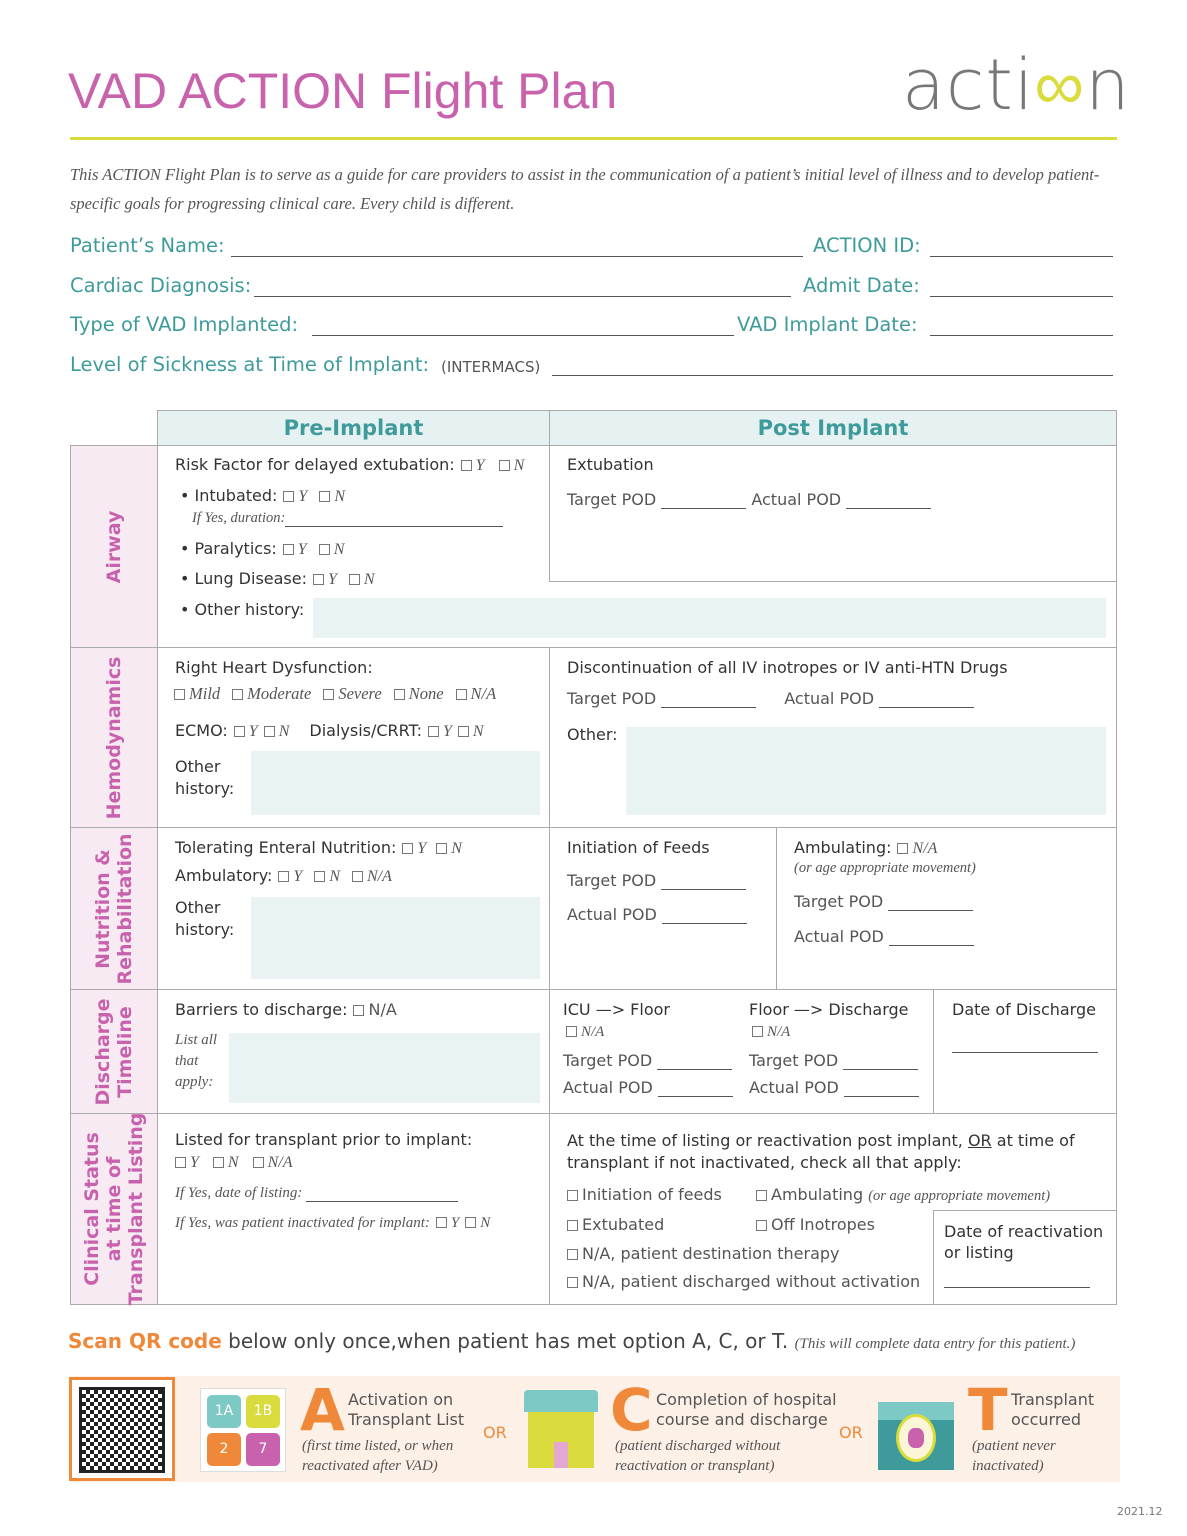 The height and width of the screenshot is (1536, 1187). I want to click on airway-post-cell, so click(833, 513).